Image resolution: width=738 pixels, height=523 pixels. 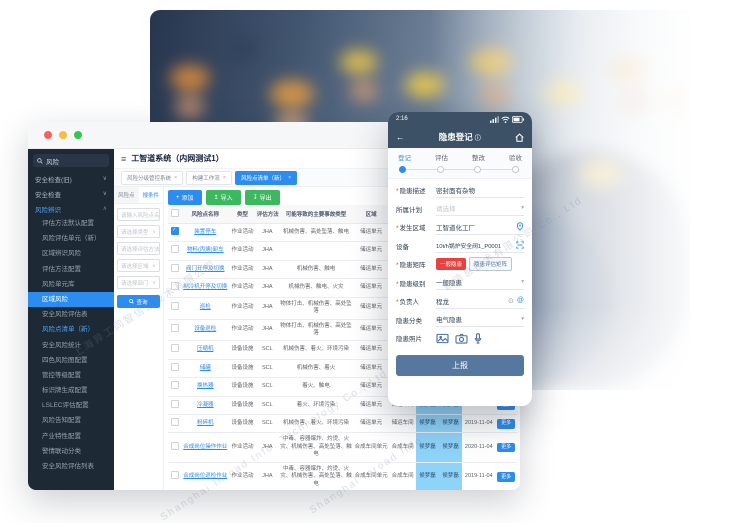 I want to click on camera-icon, so click(x=461, y=338).